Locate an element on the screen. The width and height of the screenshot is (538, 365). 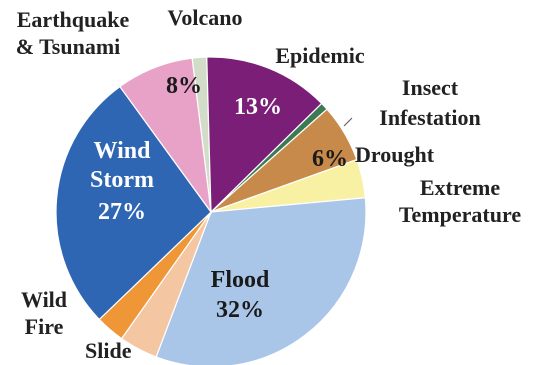
pct-label-epidemic: 13% is located at coordinates (258, 107).